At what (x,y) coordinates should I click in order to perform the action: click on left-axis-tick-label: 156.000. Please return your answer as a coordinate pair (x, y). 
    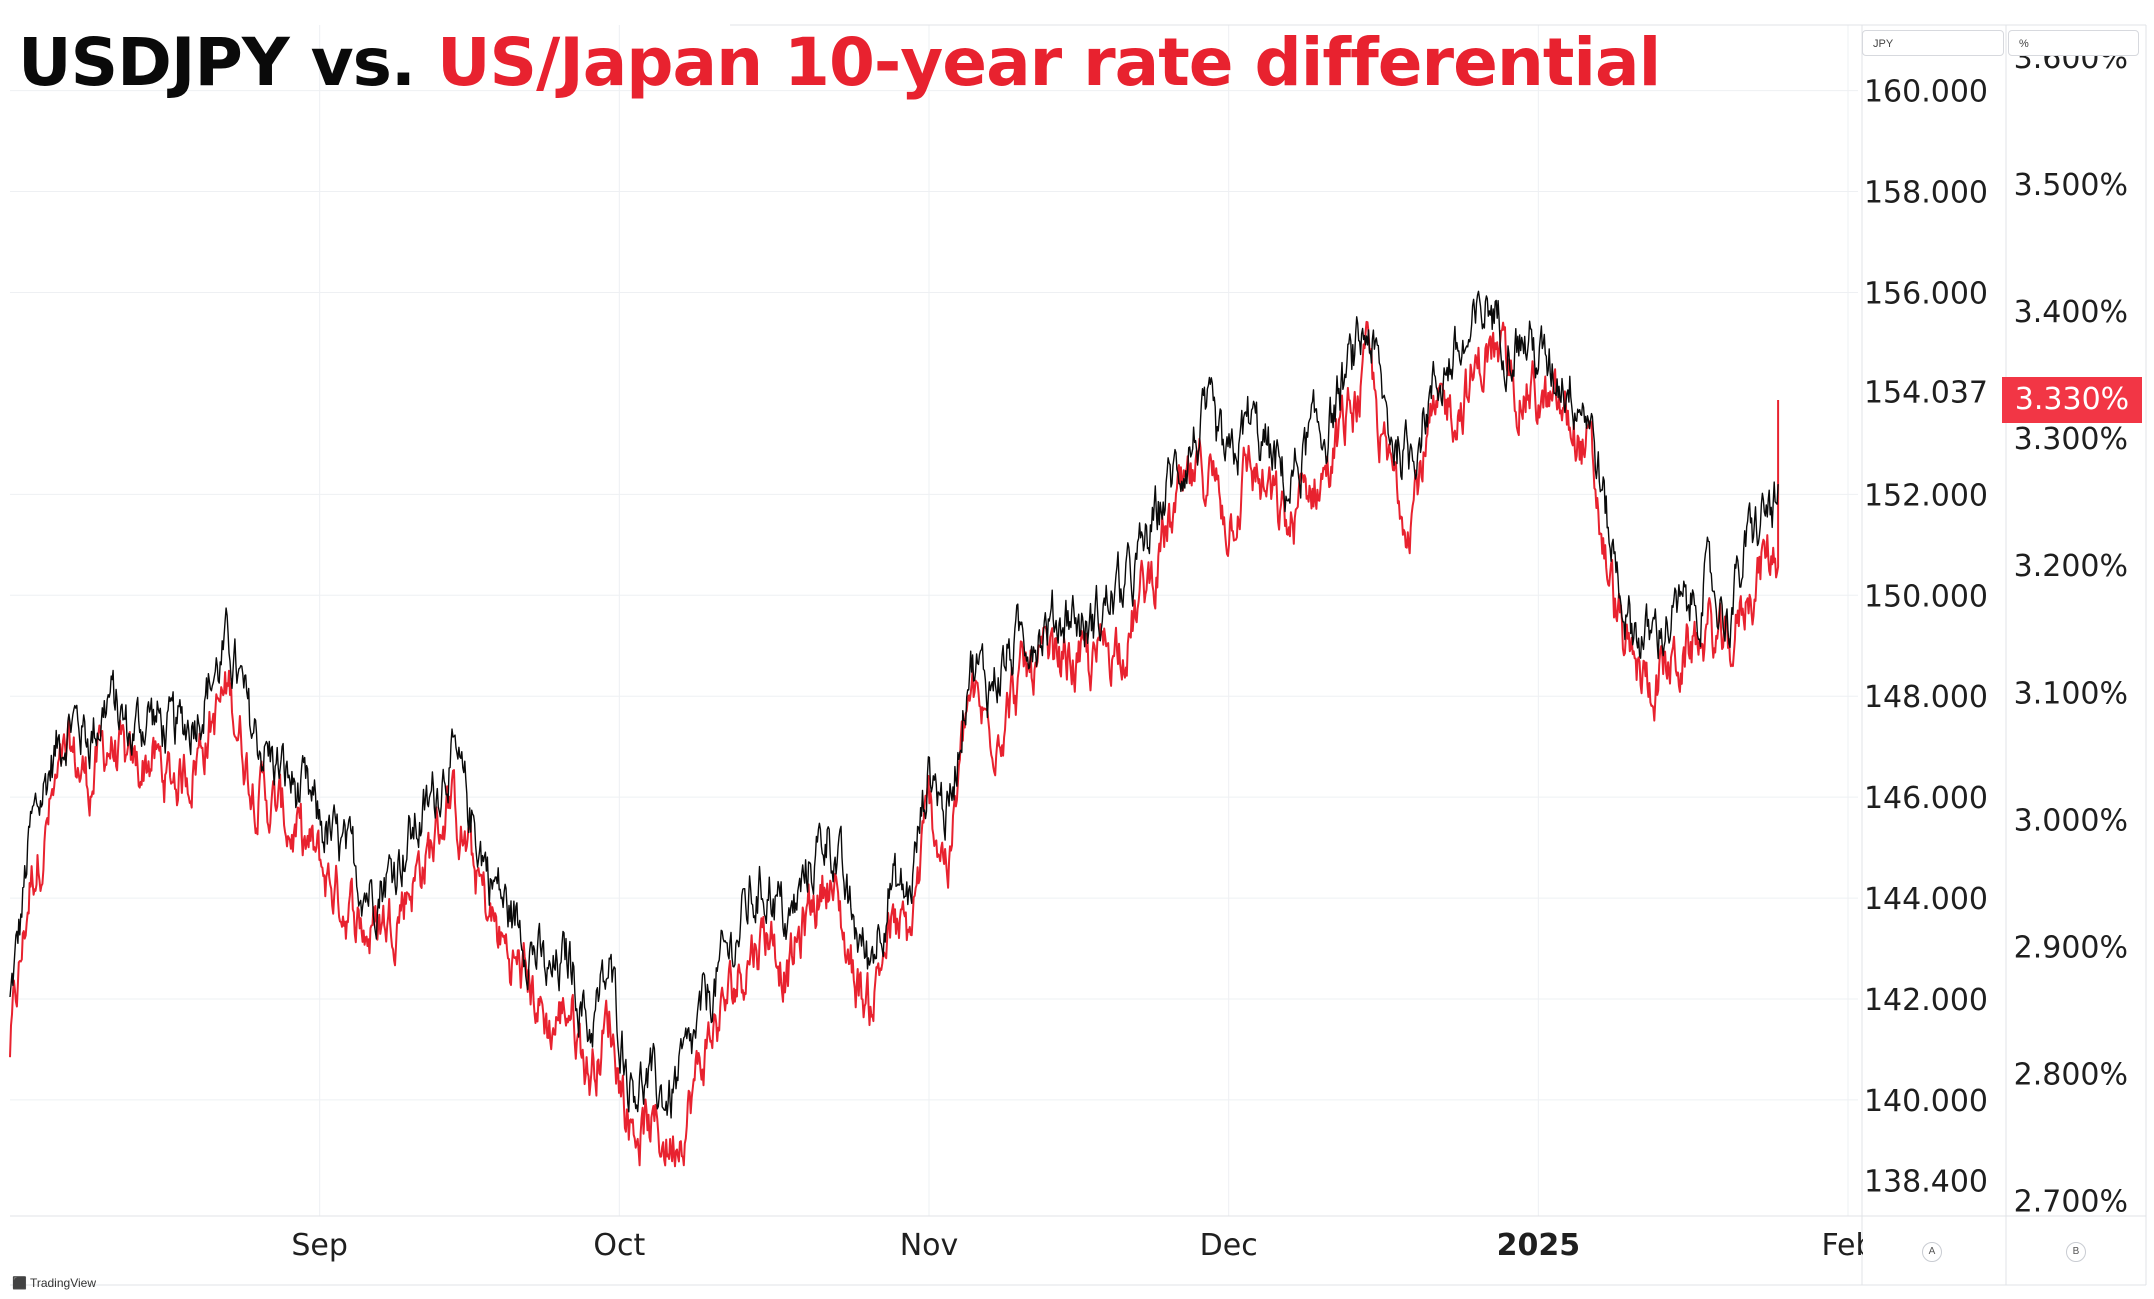
    Looking at the image, I should click on (1926, 293).